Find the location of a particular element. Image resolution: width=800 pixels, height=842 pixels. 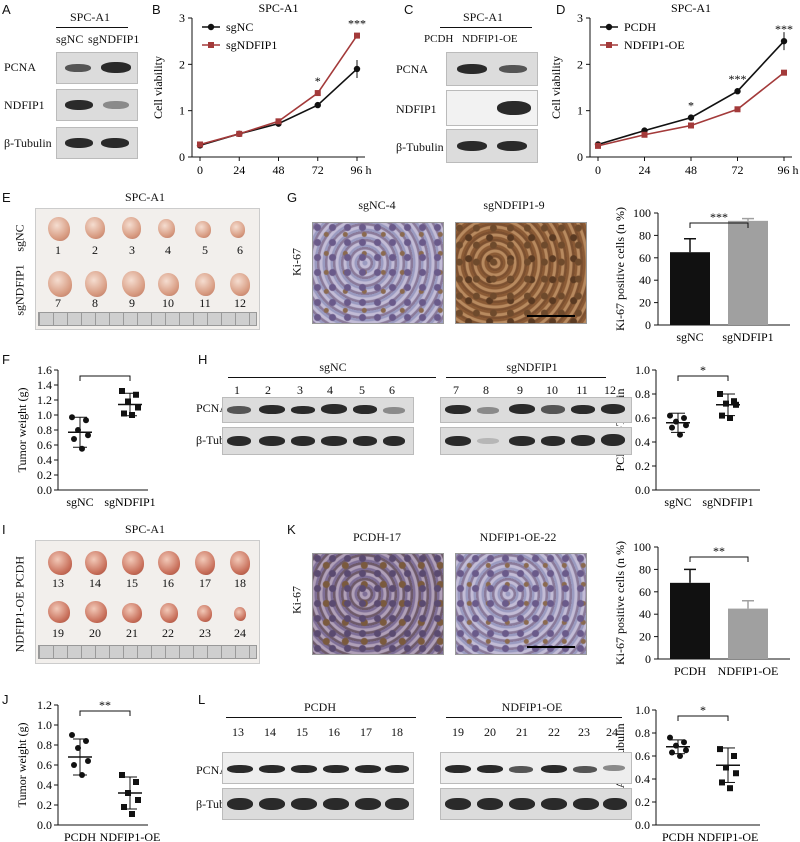

chart-j-ytick-label: 0.6 is located at coordinates (44, 765).